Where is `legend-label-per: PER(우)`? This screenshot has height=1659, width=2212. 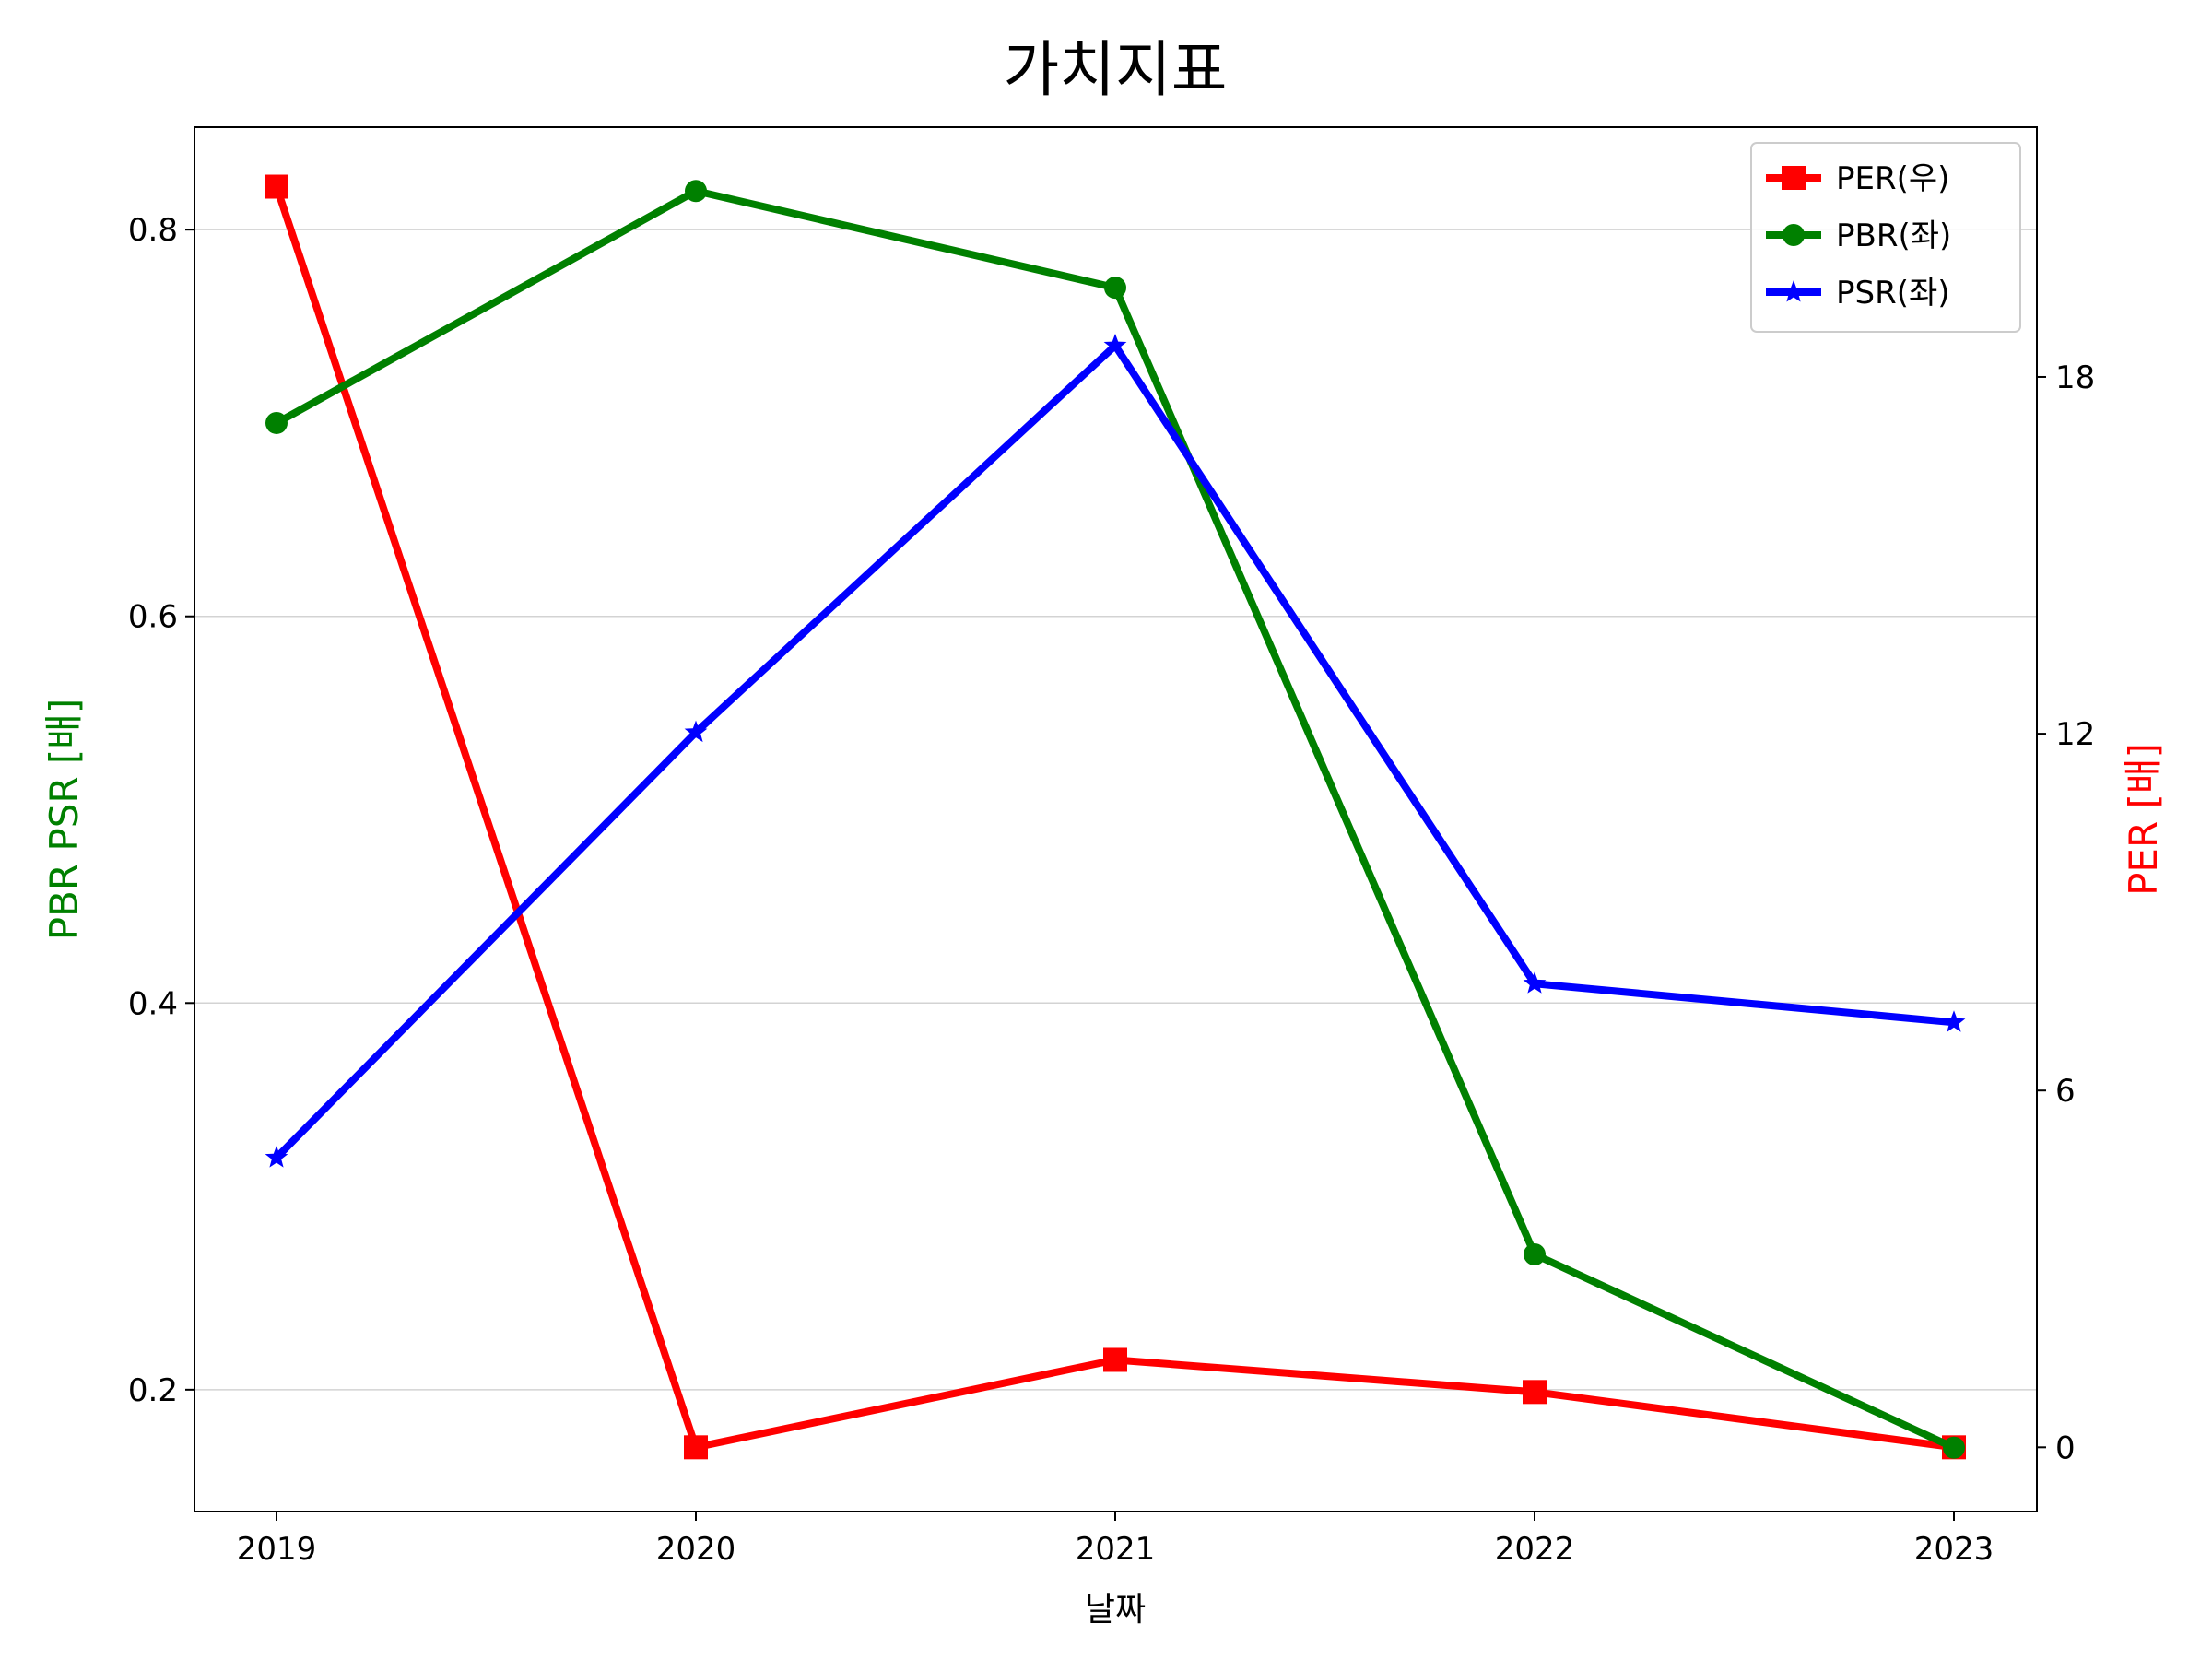 legend-label-per: PER(우) is located at coordinates (1892, 178).